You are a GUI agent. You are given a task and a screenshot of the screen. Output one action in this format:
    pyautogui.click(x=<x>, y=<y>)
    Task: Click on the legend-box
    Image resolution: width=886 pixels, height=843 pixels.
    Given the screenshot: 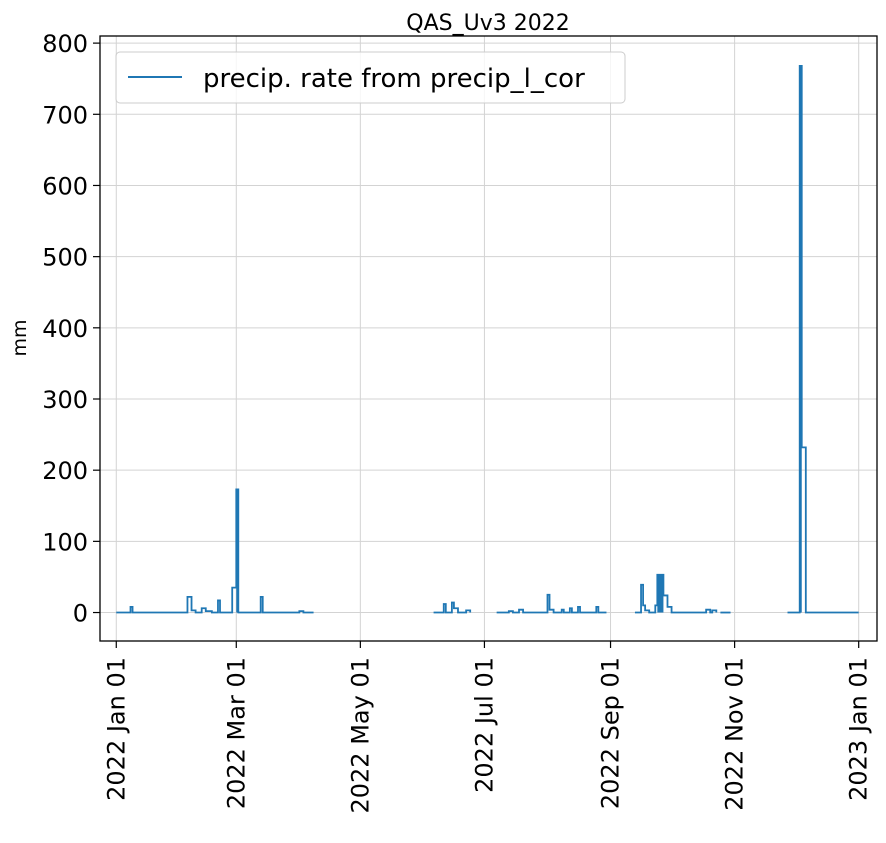 What is the action you would take?
    pyautogui.click(x=370, y=77)
    